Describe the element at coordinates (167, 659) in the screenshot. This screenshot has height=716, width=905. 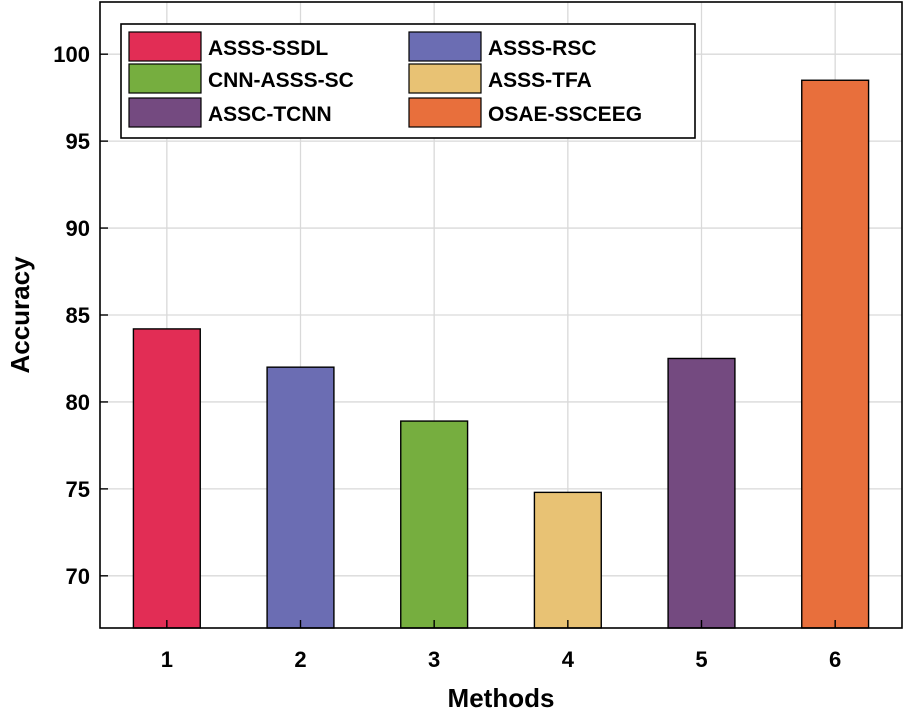
I see `x-tick-label: 1` at that location.